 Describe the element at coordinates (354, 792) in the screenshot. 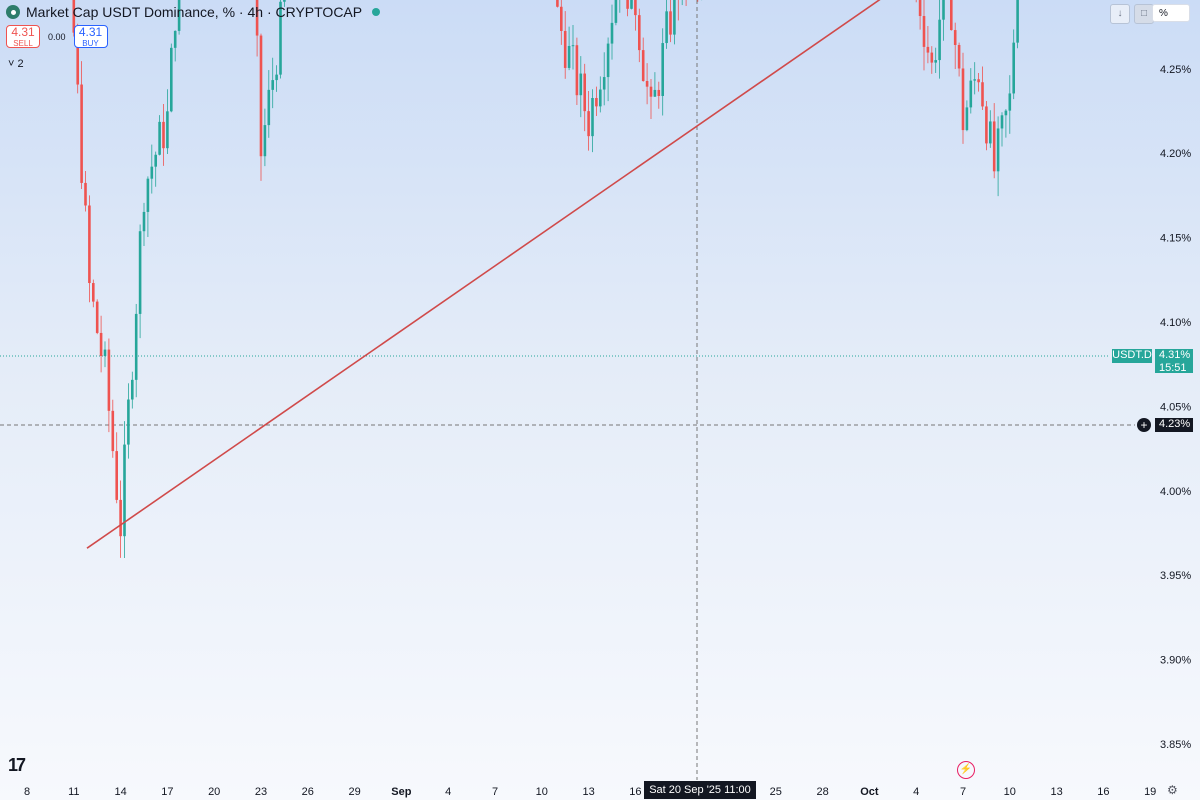

I see `x-tick-label: 29` at that location.